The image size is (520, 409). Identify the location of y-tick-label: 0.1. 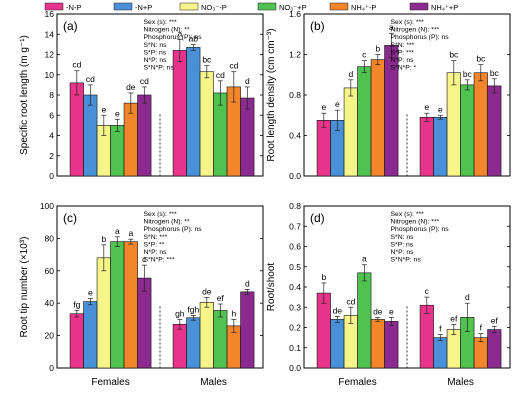
(295, 348).